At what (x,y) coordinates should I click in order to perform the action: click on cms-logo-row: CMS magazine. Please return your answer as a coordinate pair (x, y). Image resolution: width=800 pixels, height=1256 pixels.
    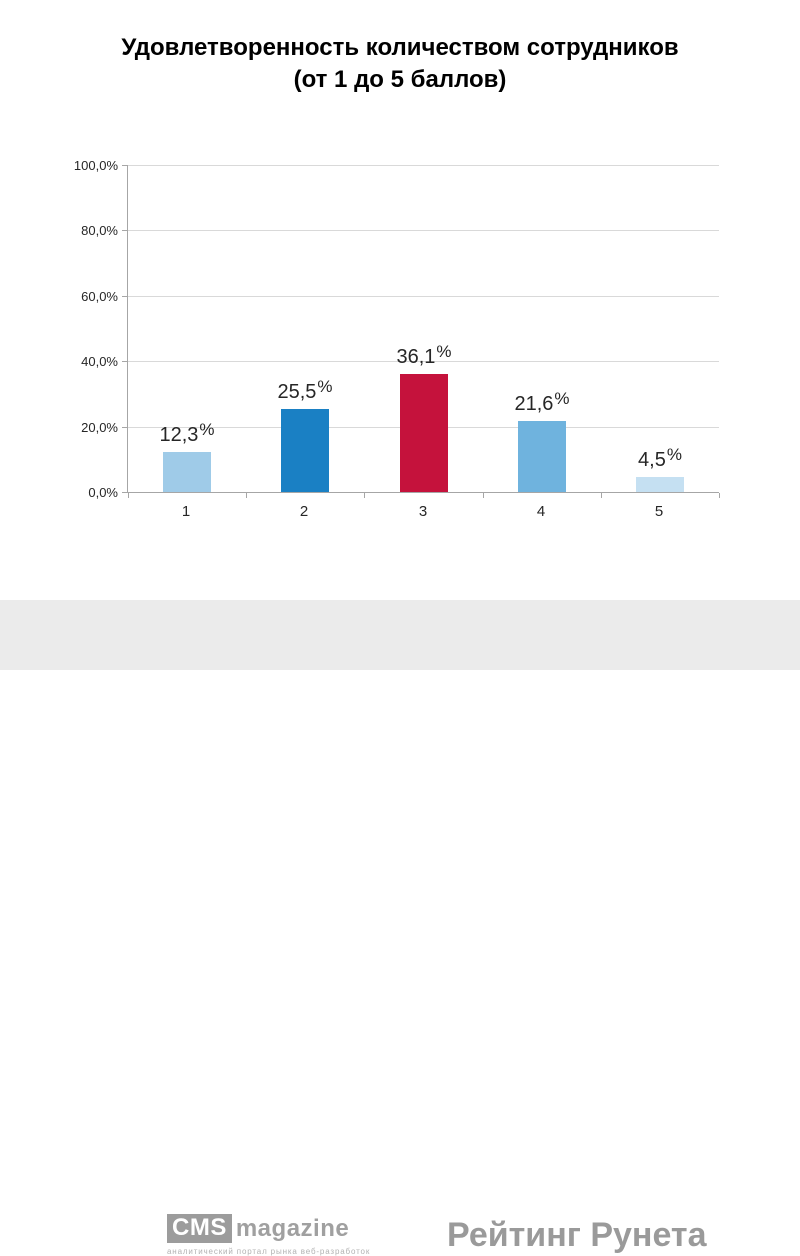
    Looking at the image, I should click on (262, 1228).